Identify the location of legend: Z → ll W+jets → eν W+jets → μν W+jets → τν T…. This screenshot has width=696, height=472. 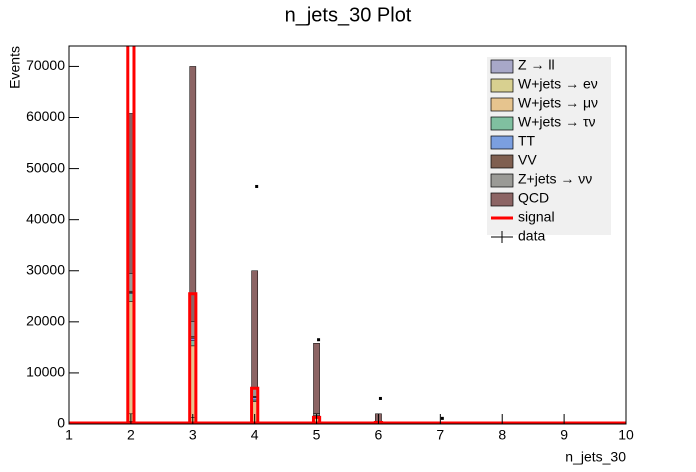
(549, 150).